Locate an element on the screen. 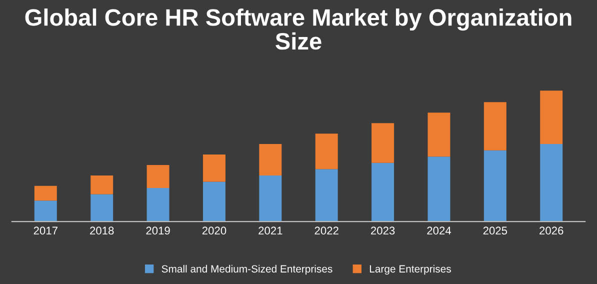  legend-label: Large Enterprises is located at coordinates (410, 269).